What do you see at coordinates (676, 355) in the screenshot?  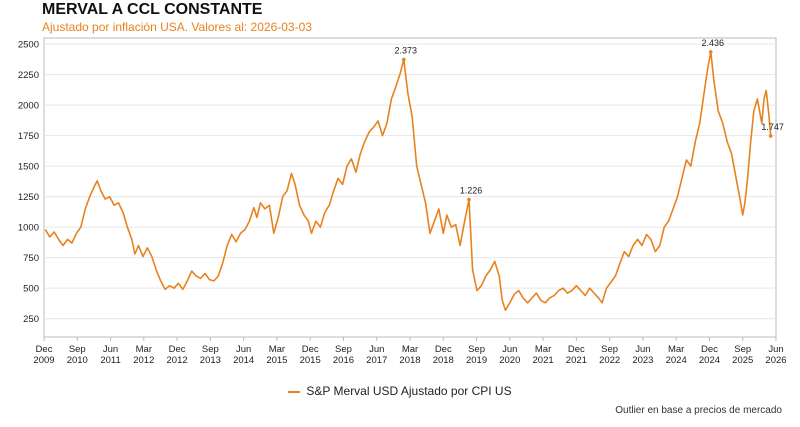 I see `x-tick-label: Mar 2024` at bounding box center [676, 355].